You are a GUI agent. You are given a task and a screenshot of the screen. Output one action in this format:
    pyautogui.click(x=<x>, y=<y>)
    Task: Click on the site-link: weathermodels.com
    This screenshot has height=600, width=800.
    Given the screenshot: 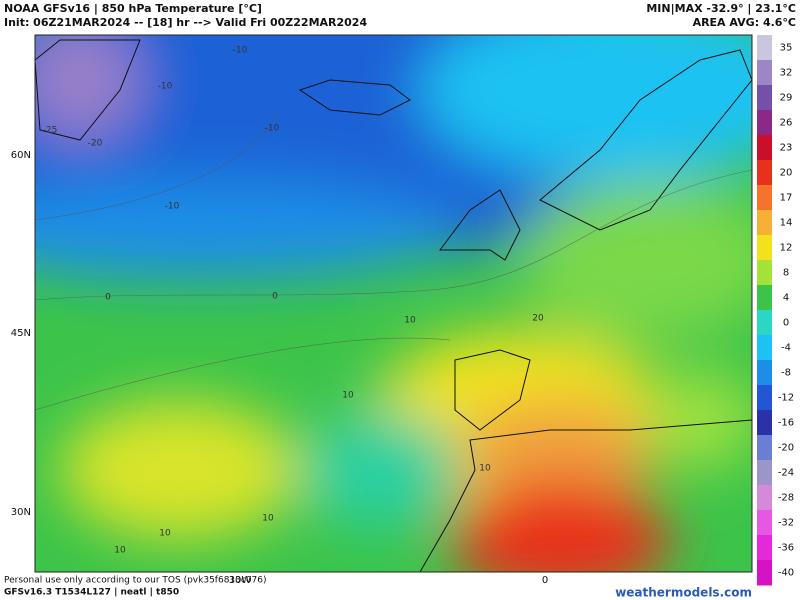 What is the action you would take?
    pyautogui.click(x=683, y=593)
    